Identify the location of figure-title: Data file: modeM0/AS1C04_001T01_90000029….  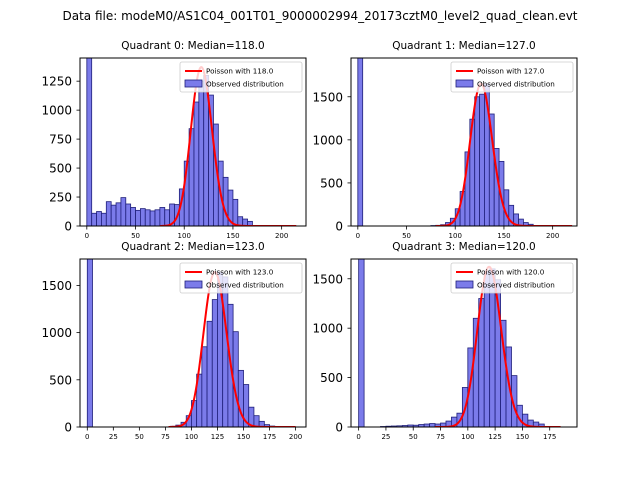
(319, 16).